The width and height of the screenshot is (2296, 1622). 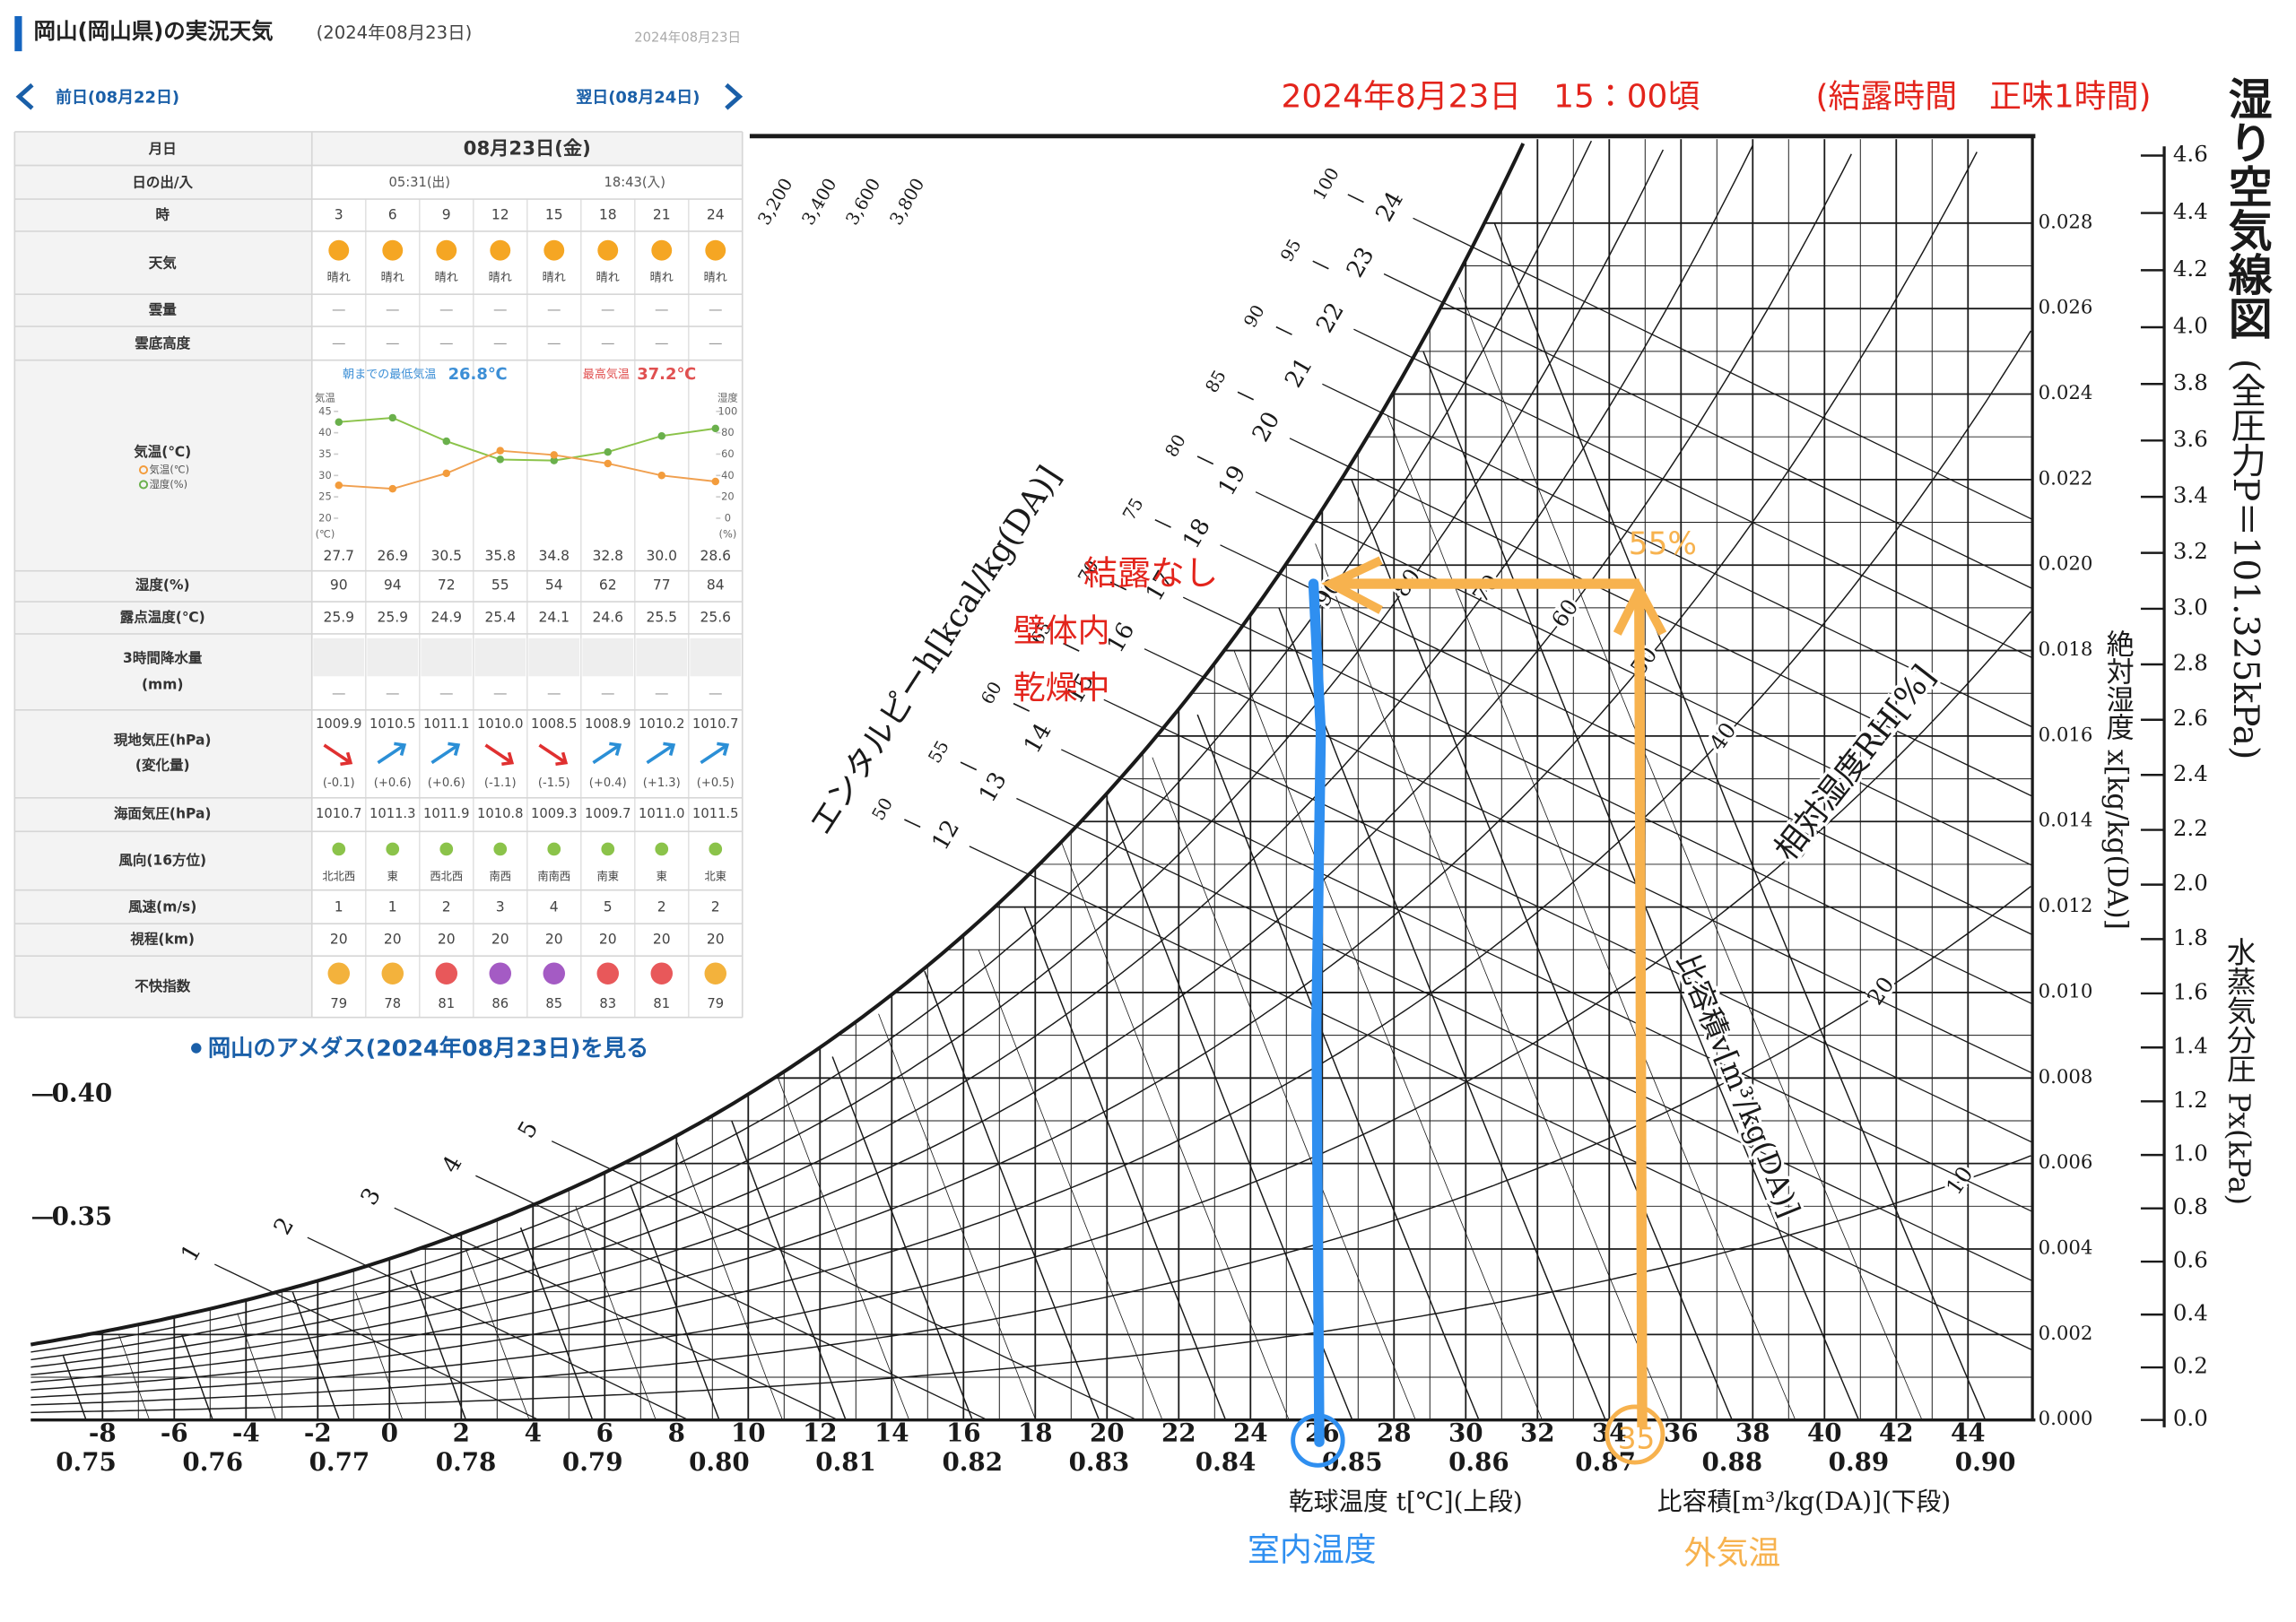 What do you see at coordinates (715, 556) in the screenshot?
I see `cell-value: 28.6` at bounding box center [715, 556].